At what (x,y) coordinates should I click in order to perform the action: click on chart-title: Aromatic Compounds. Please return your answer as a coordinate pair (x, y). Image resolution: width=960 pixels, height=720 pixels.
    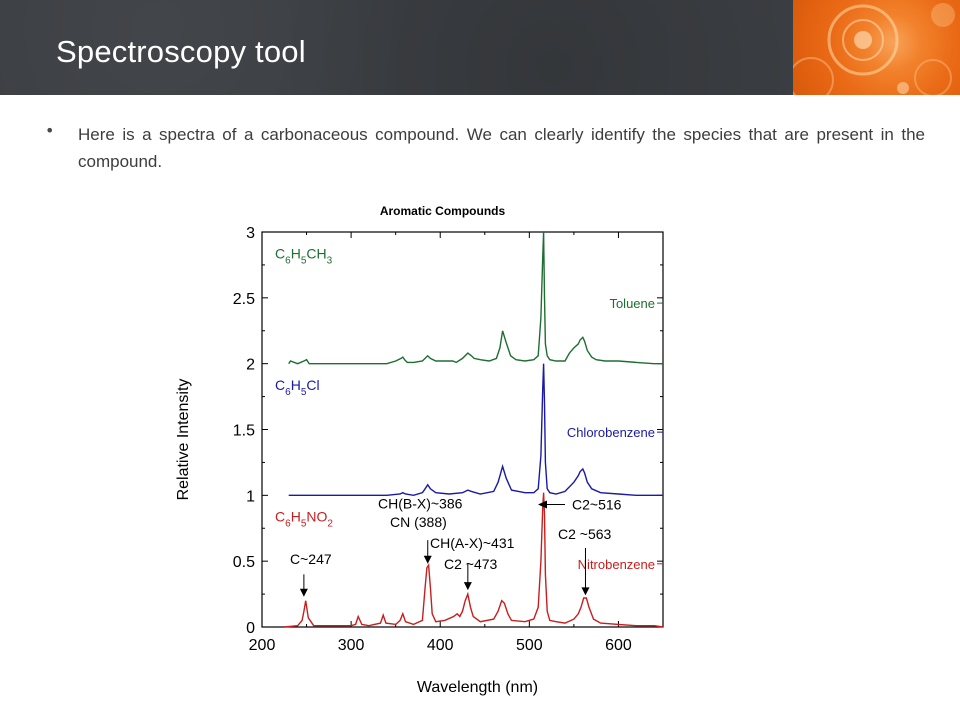
    Looking at the image, I should click on (443, 211).